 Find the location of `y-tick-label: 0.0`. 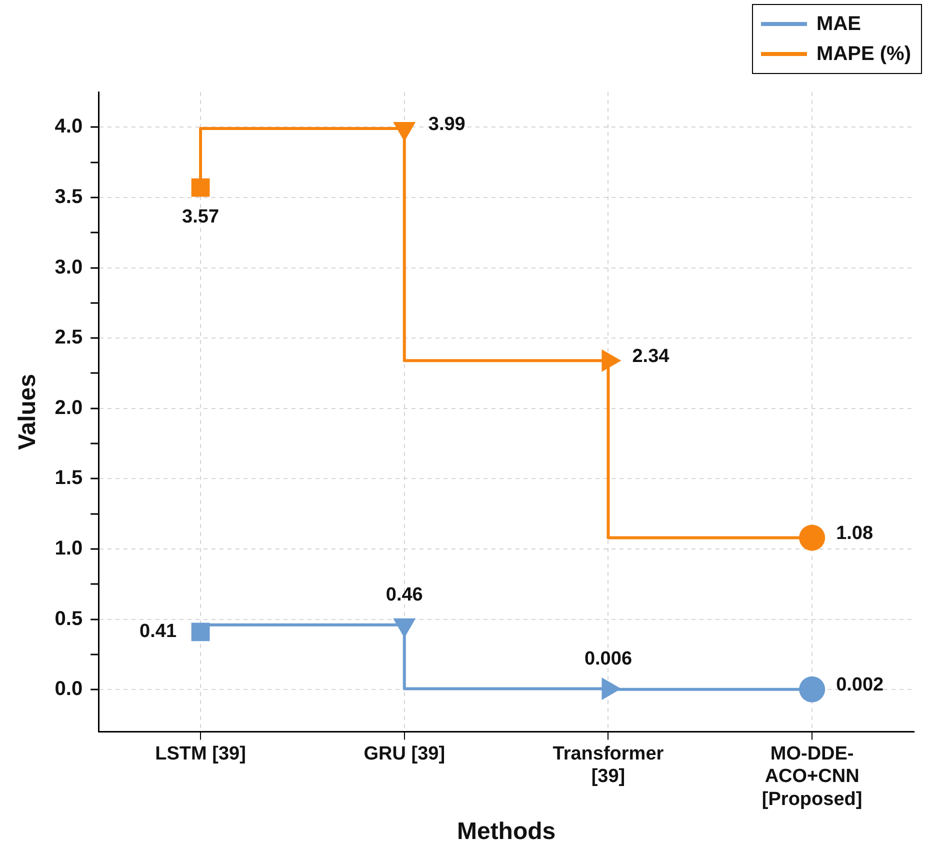

y-tick-label: 0.0 is located at coordinates (68, 689).